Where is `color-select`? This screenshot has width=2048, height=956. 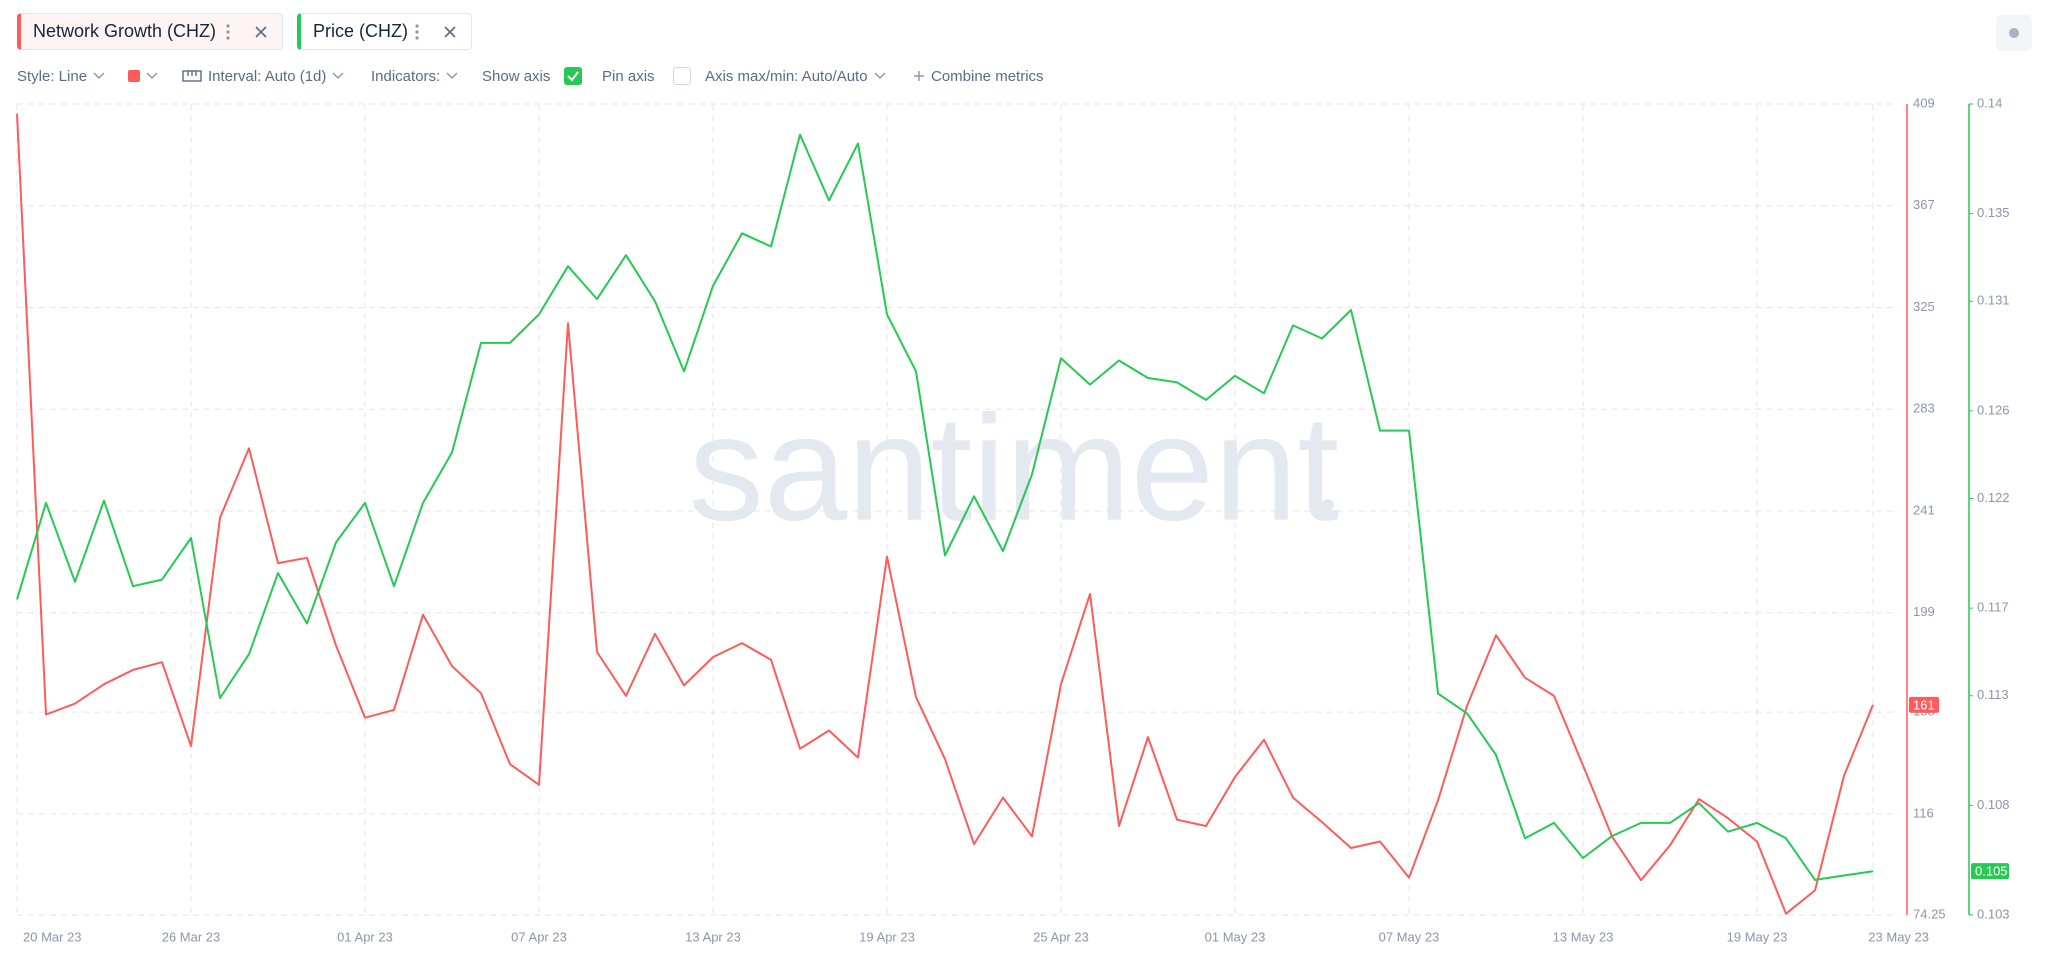 color-select is located at coordinates (143, 76).